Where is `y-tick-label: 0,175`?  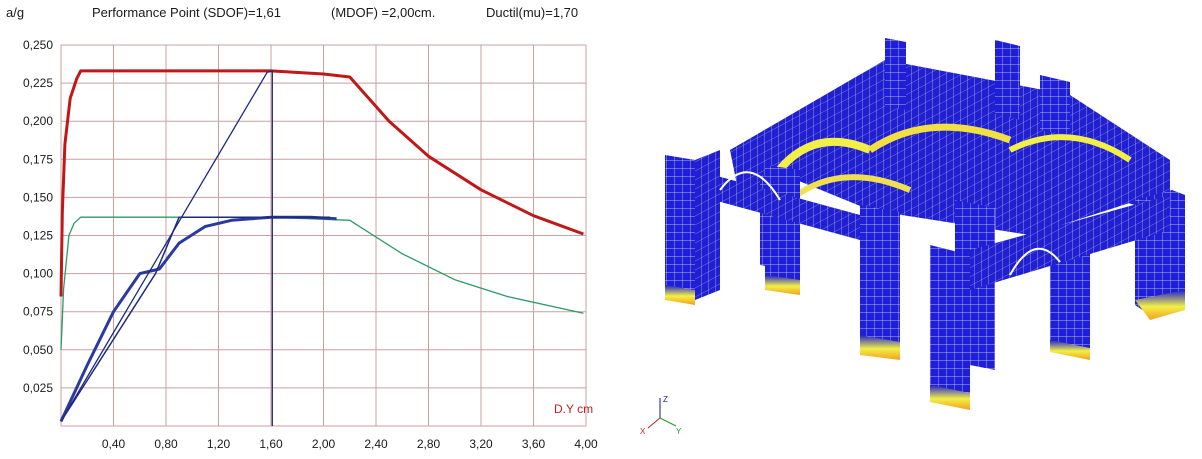
y-tick-label: 0,175 is located at coordinates (38, 159).